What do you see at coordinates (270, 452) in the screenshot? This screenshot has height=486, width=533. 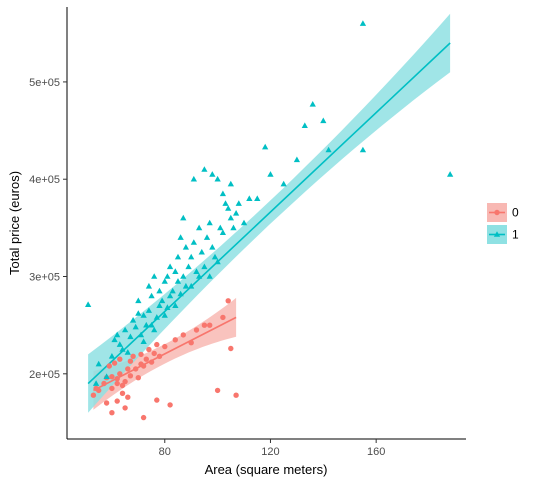 I see `x-tick-label: 120` at bounding box center [270, 452].